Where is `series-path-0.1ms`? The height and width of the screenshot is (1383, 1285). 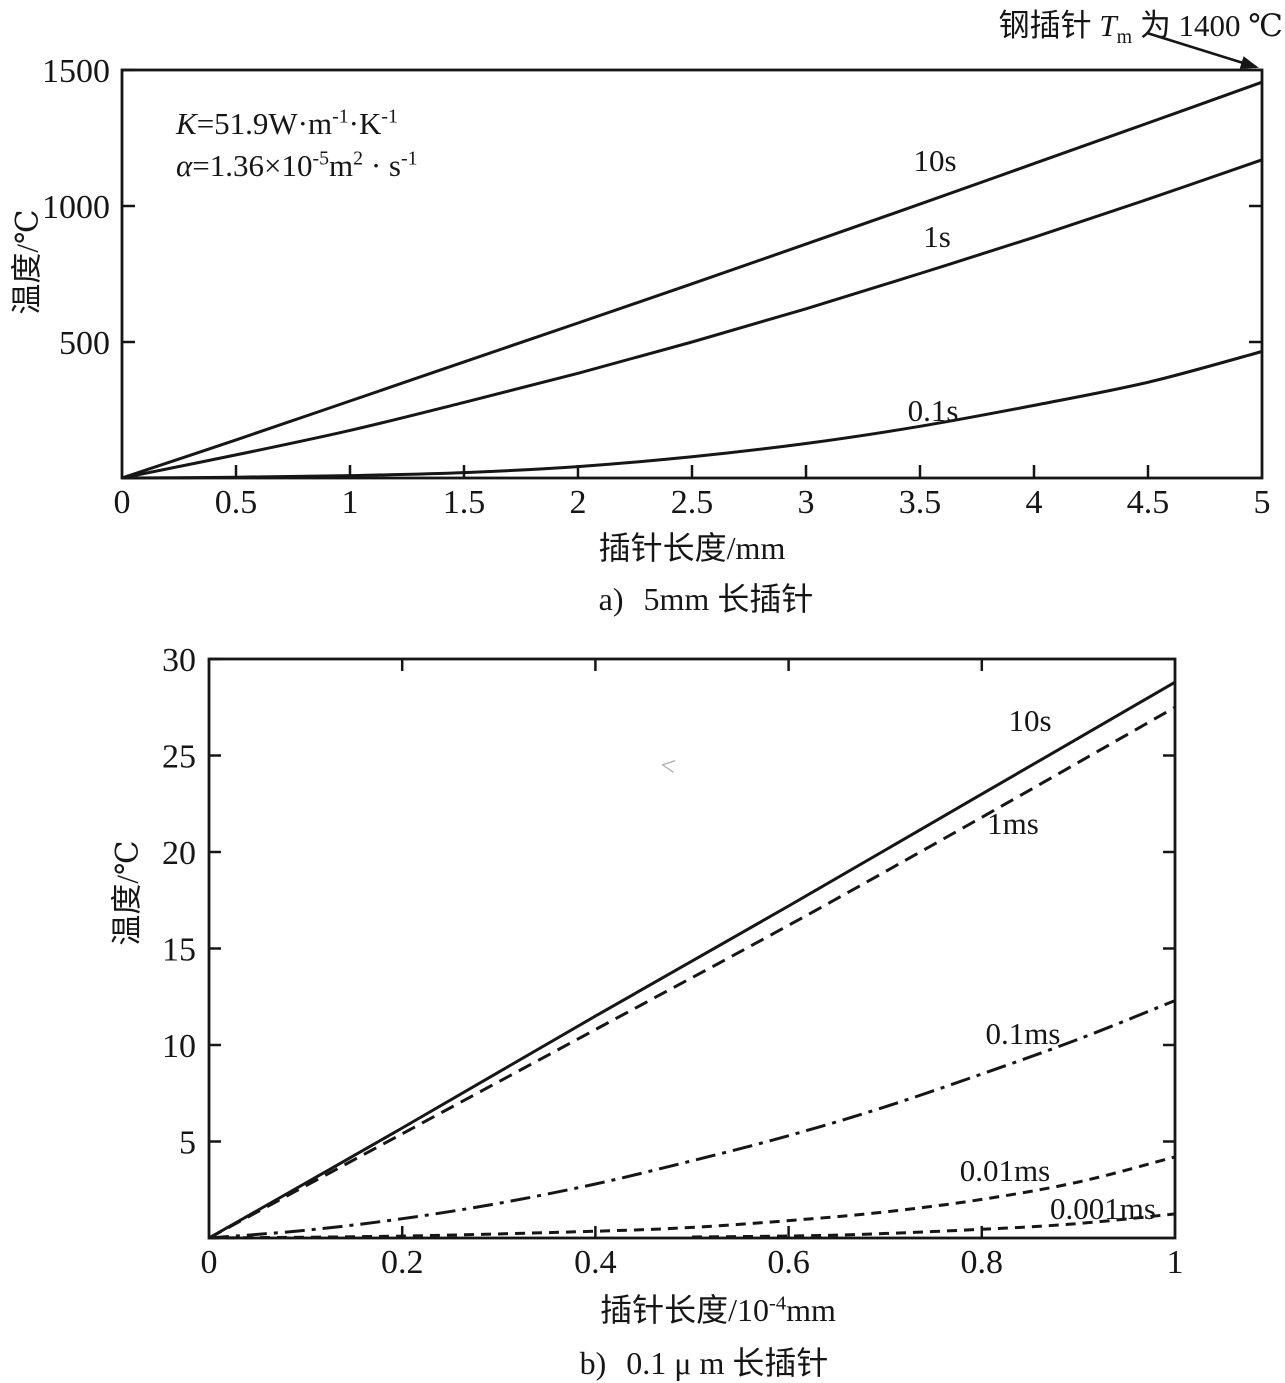
series-path-0.1ms is located at coordinates (692, 1119).